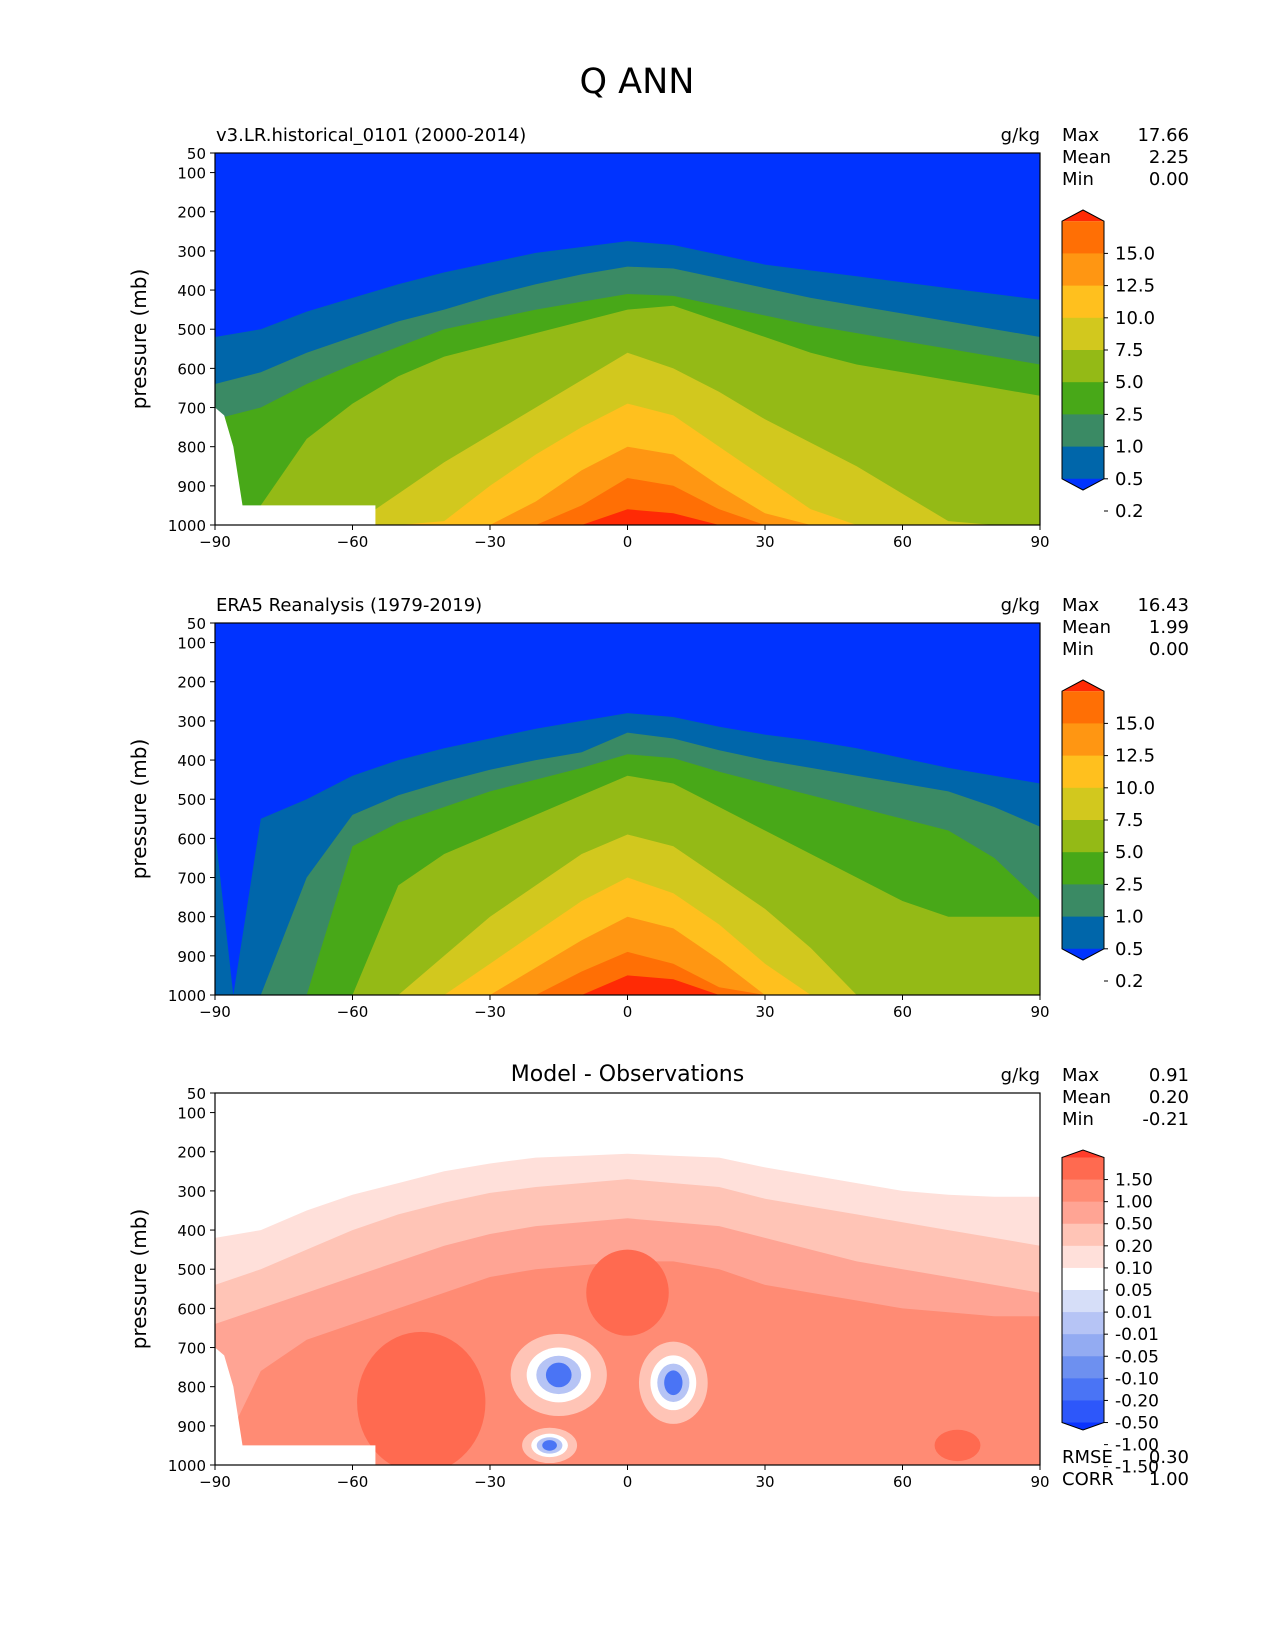  Describe the element at coordinates (191, 957) in the screenshot. I see `y-tick-label: 900` at that location.